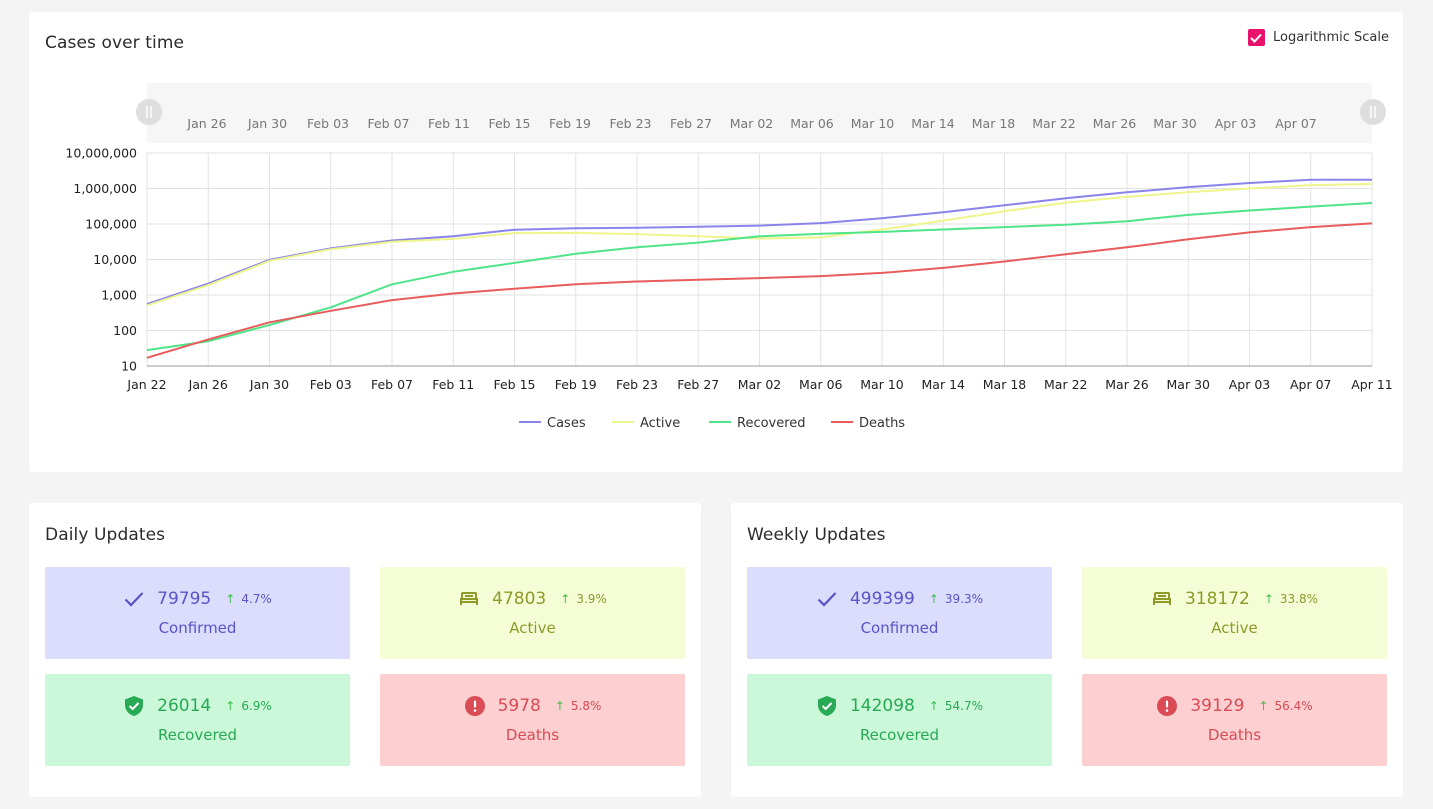 The image size is (1433, 809). Describe the element at coordinates (1311, 384) in the screenshot. I see `x-tick-label: Apr 07` at that location.